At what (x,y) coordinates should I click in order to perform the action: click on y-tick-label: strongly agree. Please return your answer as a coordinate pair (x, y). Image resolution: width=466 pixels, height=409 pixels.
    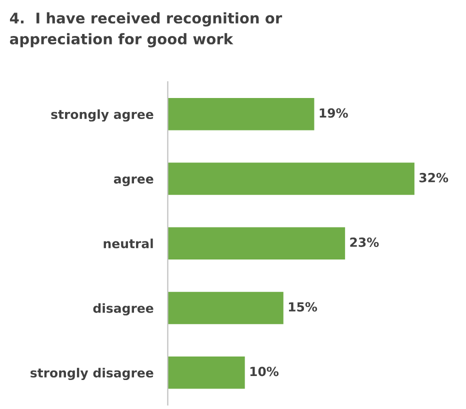
    Looking at the image, I should click on (102, 115).